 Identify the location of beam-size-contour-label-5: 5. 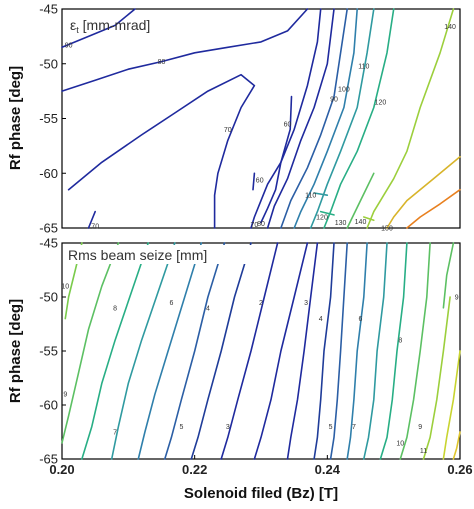
(181, 427).